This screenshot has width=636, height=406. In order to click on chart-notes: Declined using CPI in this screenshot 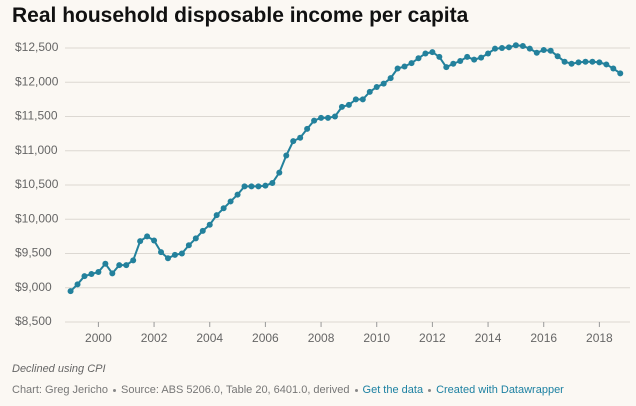, I will do `click(59, 369)`.